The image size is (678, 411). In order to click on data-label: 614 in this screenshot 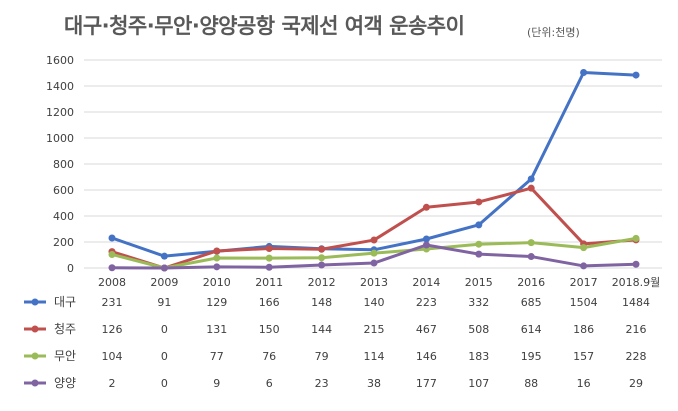, I will do `click(531, 329)`.